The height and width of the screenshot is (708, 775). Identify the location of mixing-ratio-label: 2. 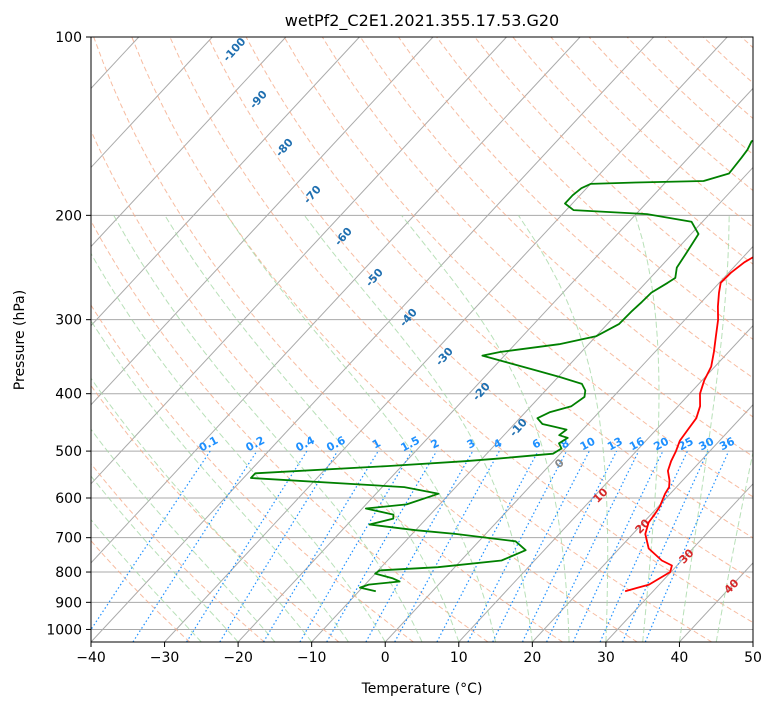
(435, 443).